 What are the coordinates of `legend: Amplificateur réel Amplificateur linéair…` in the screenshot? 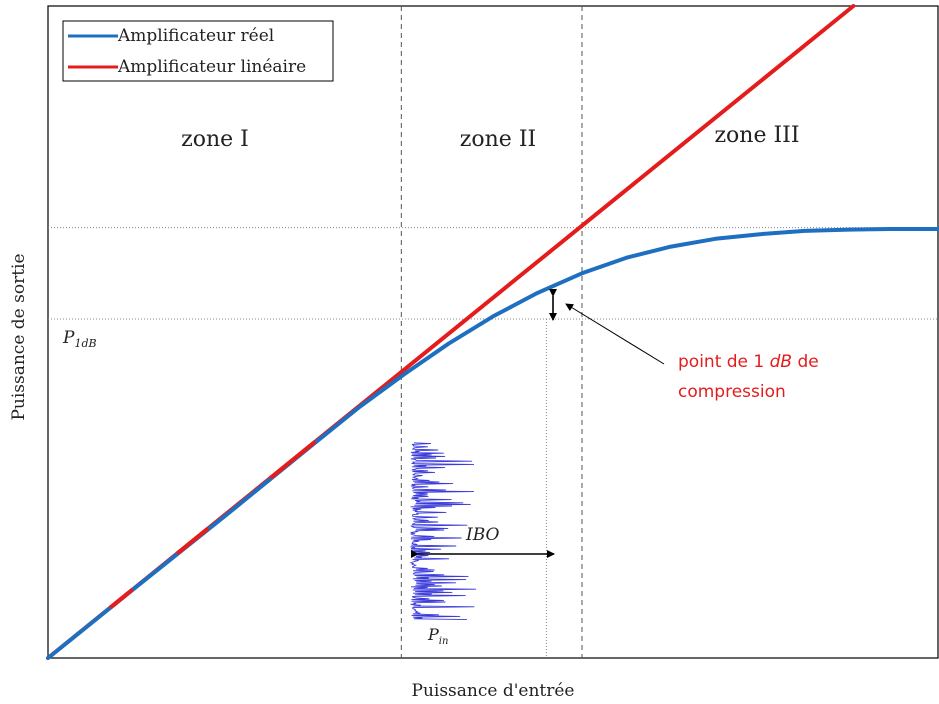 It's located at (198, 51).